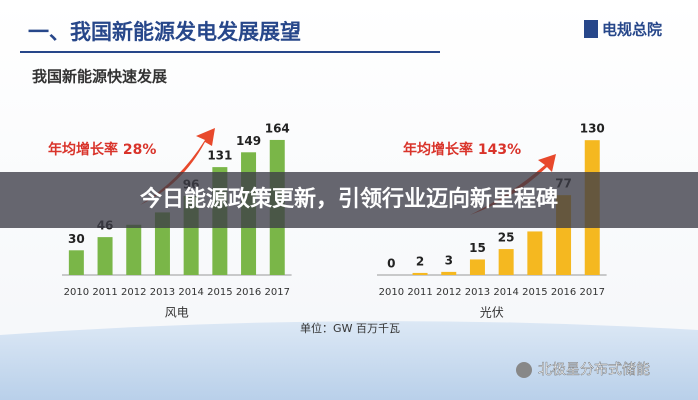 The height and width of the screenshot is (400, 698). I want to click on logo-text: 电规总院, so click(632, 30).